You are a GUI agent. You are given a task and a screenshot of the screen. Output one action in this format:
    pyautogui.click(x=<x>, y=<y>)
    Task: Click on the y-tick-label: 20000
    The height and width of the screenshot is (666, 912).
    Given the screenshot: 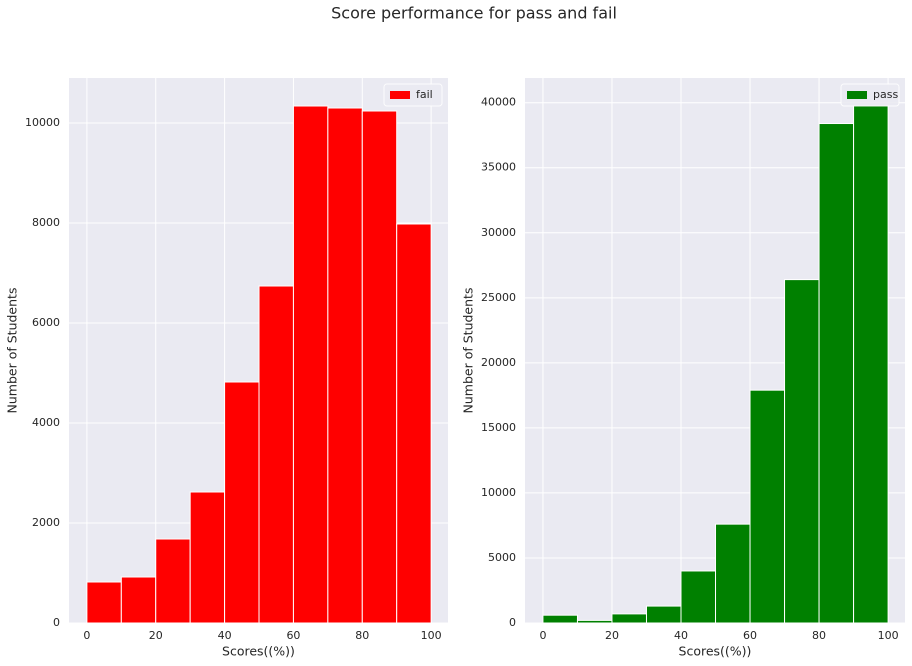 What is the action you would take?
    pyautogui.click(x=498, y=362)
    